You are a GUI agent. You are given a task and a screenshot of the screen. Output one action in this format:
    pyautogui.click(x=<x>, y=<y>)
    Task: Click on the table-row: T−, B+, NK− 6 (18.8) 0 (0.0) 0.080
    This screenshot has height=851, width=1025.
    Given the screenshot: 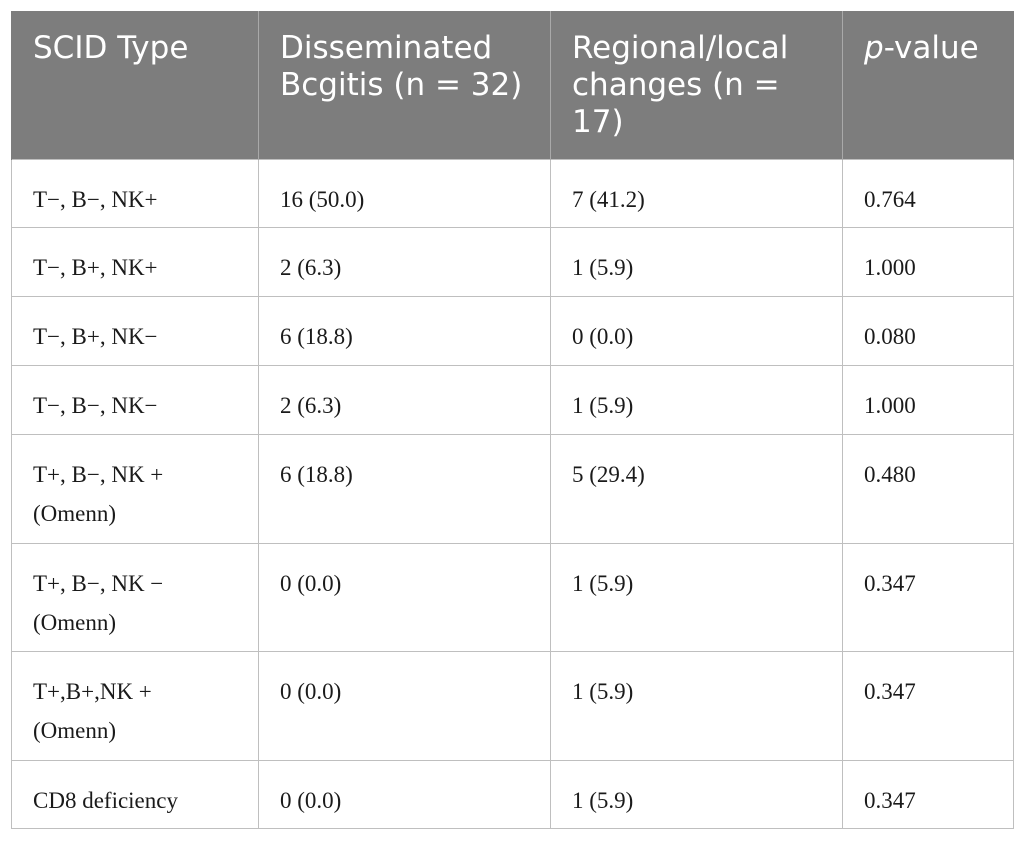 What is the action you would take?
    pyautogui.click(x=512, y=331)
    